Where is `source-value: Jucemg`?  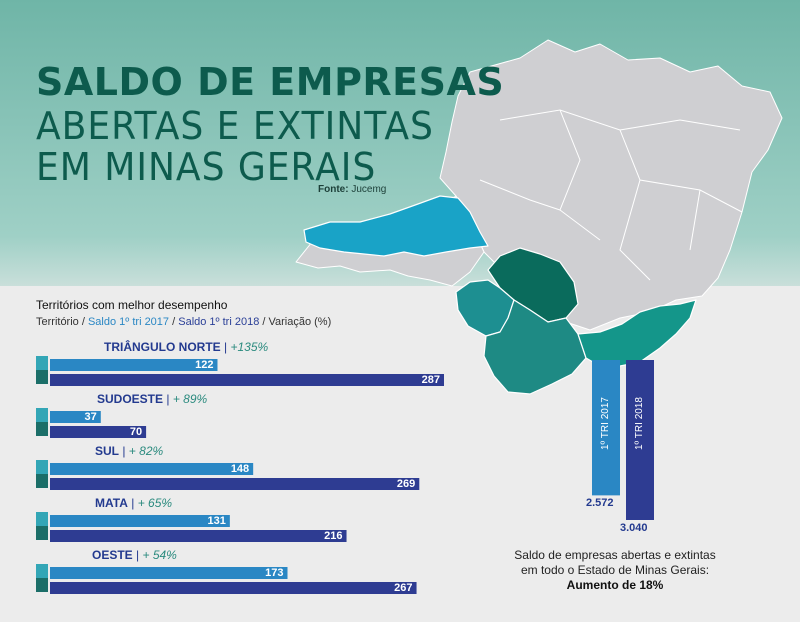 source-value: Jucemg is located at coordinates (369, 189).